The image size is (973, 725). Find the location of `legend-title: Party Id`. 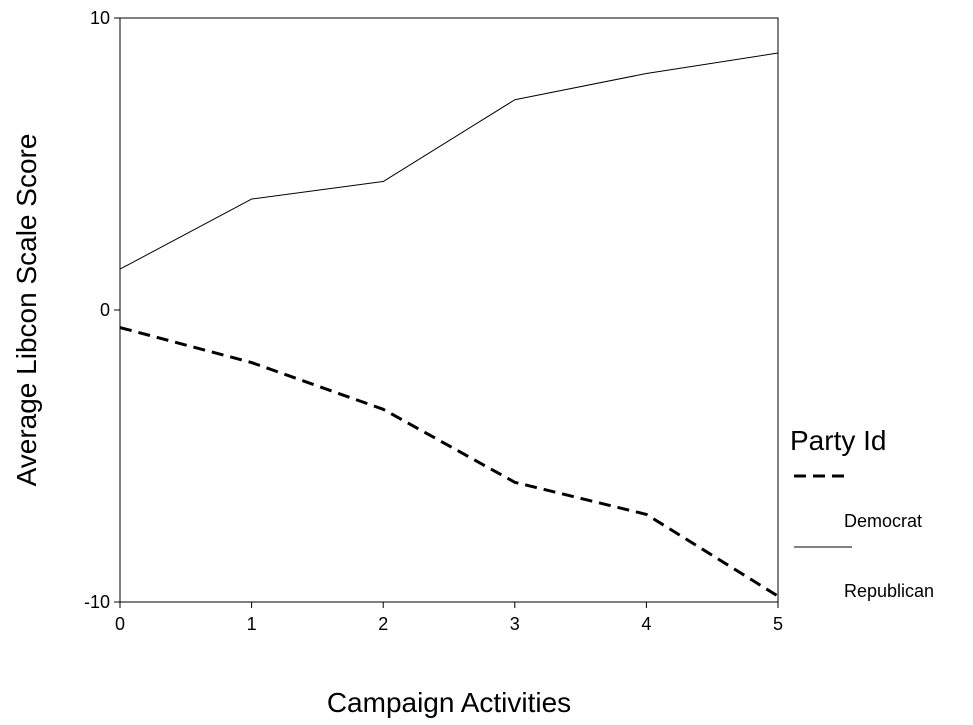

legend-title: Party Id is located at coordinates (838, 440).